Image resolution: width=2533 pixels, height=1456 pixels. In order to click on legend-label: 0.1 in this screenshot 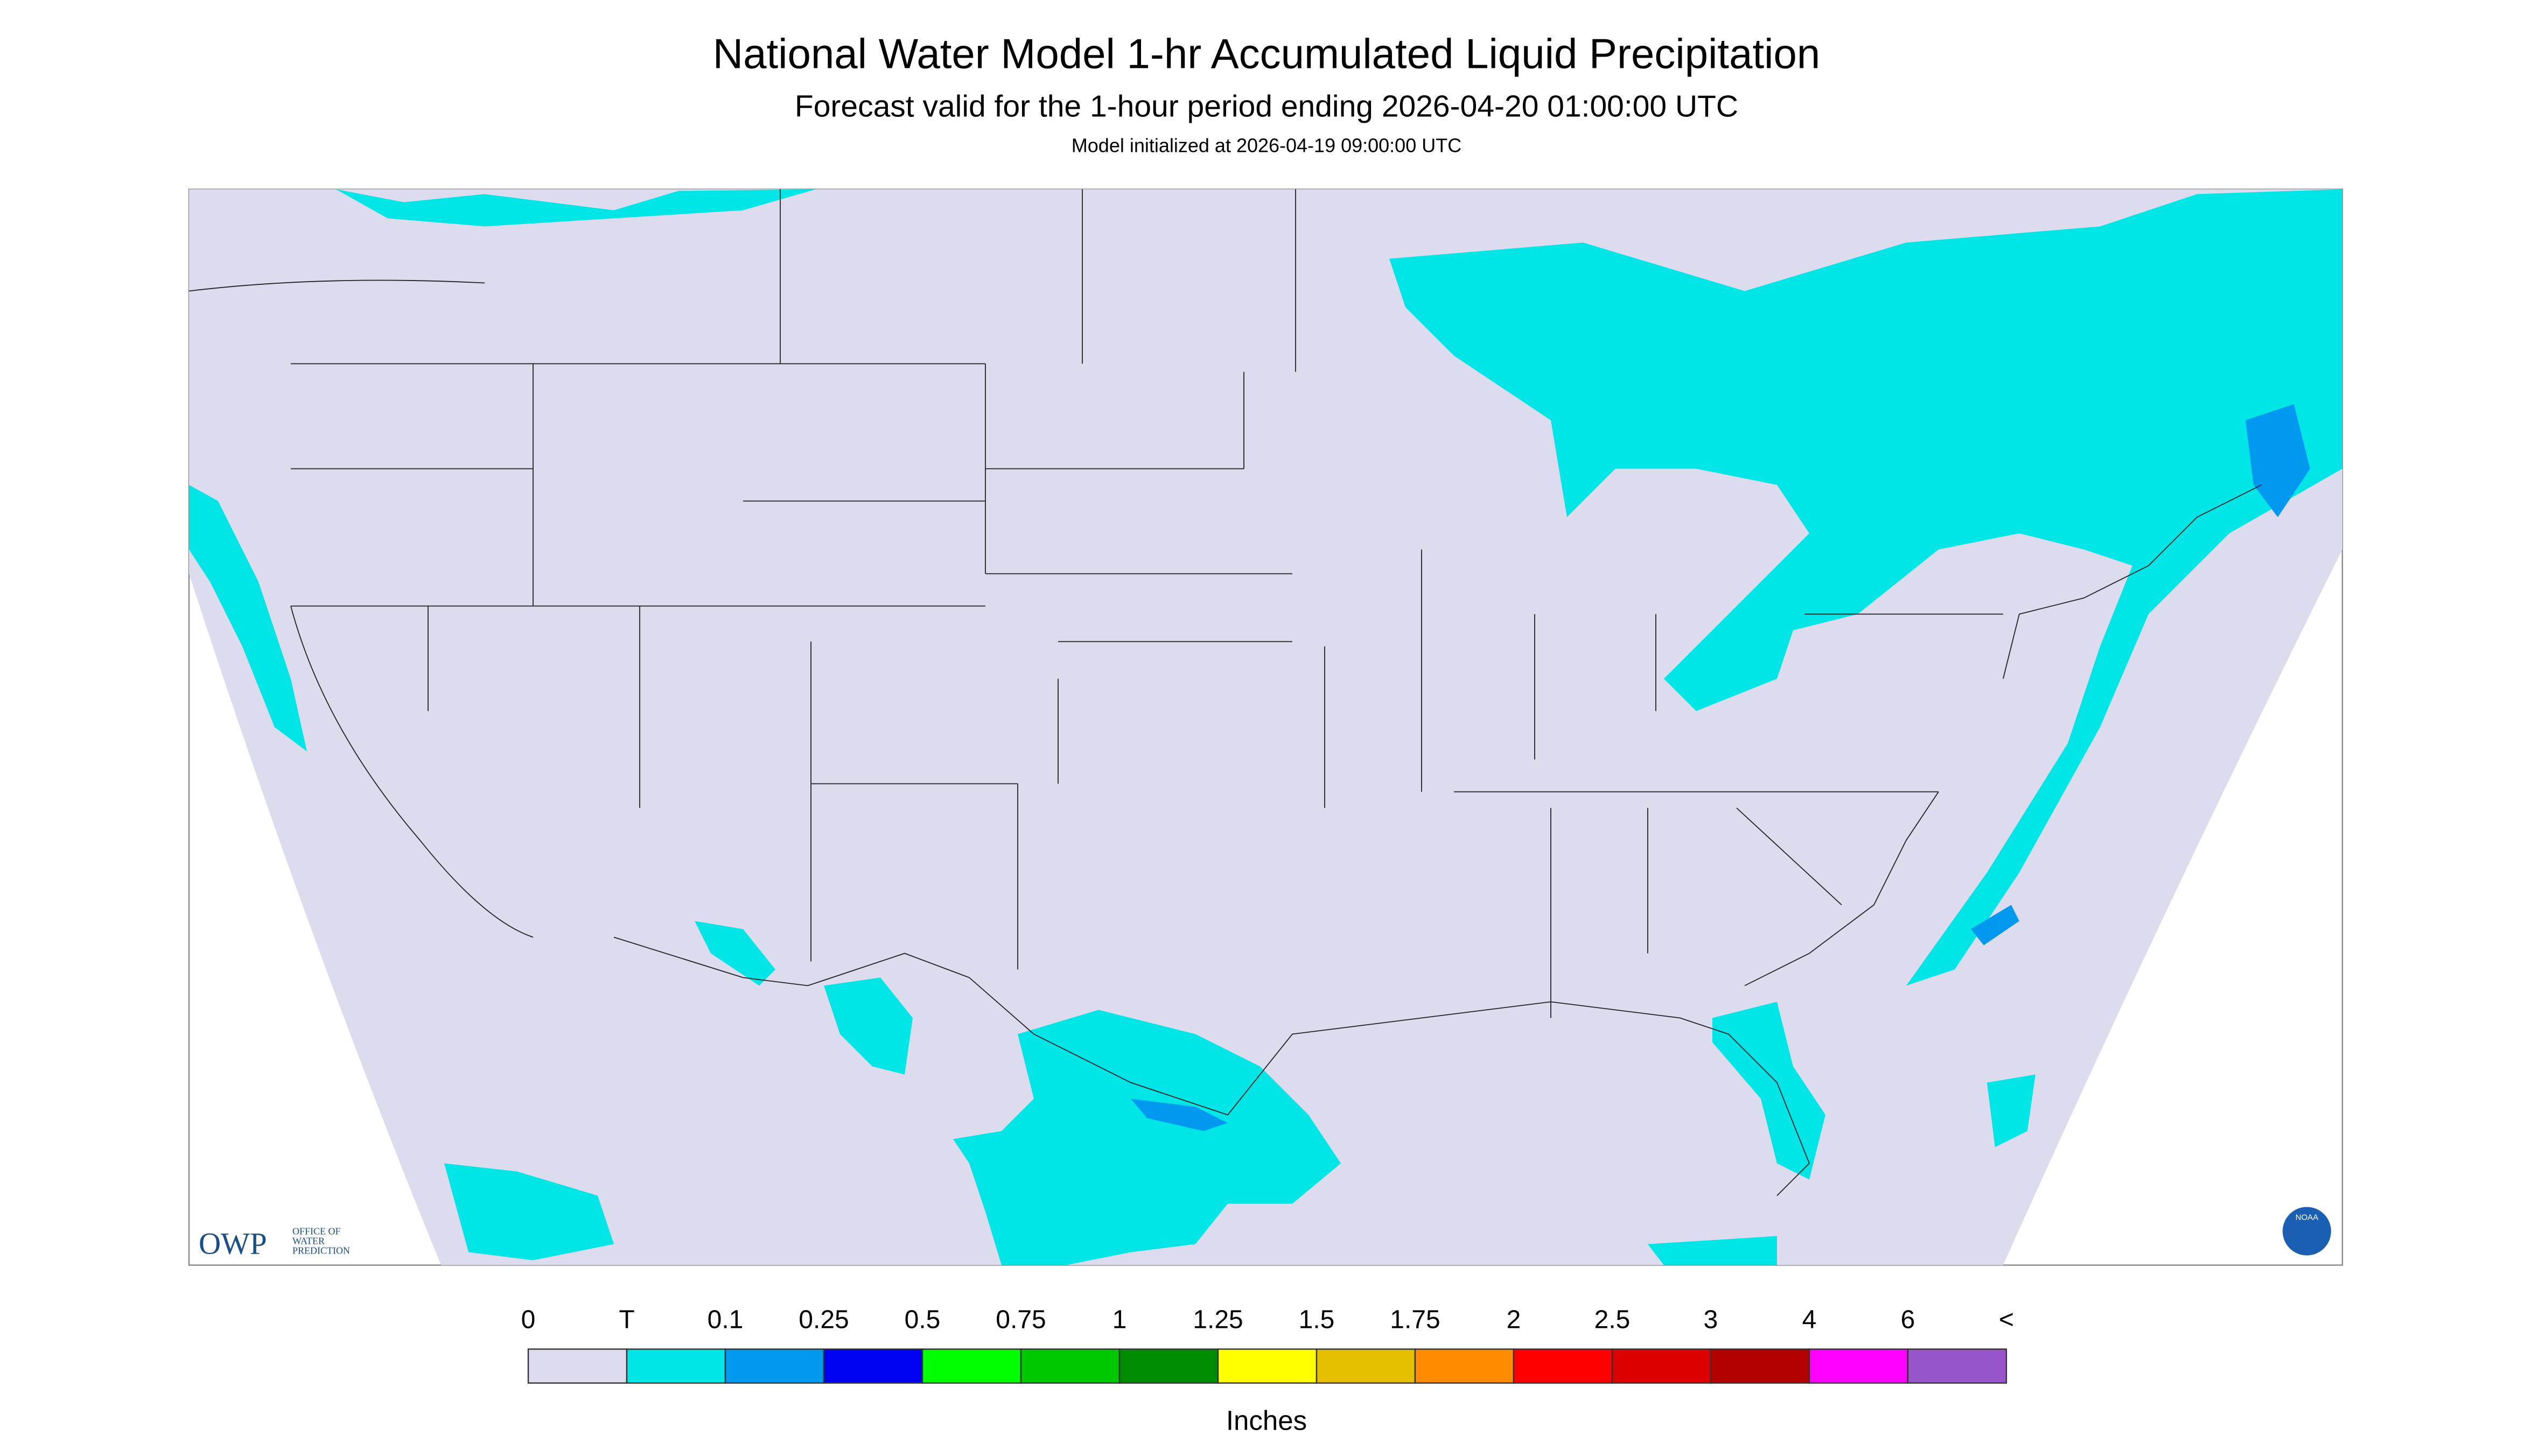, I will do `click(726, 1320)`.